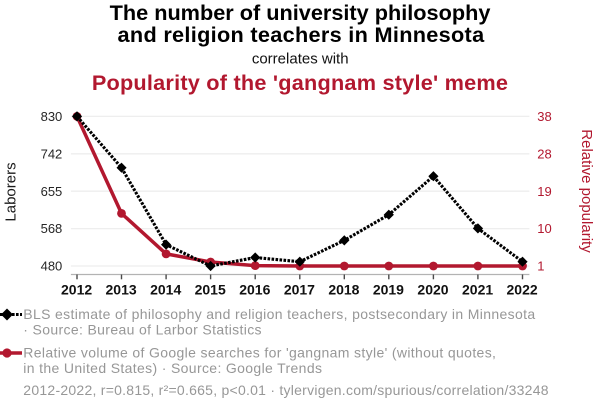  I want to click on svg-text: 2014, so click(165, 290).